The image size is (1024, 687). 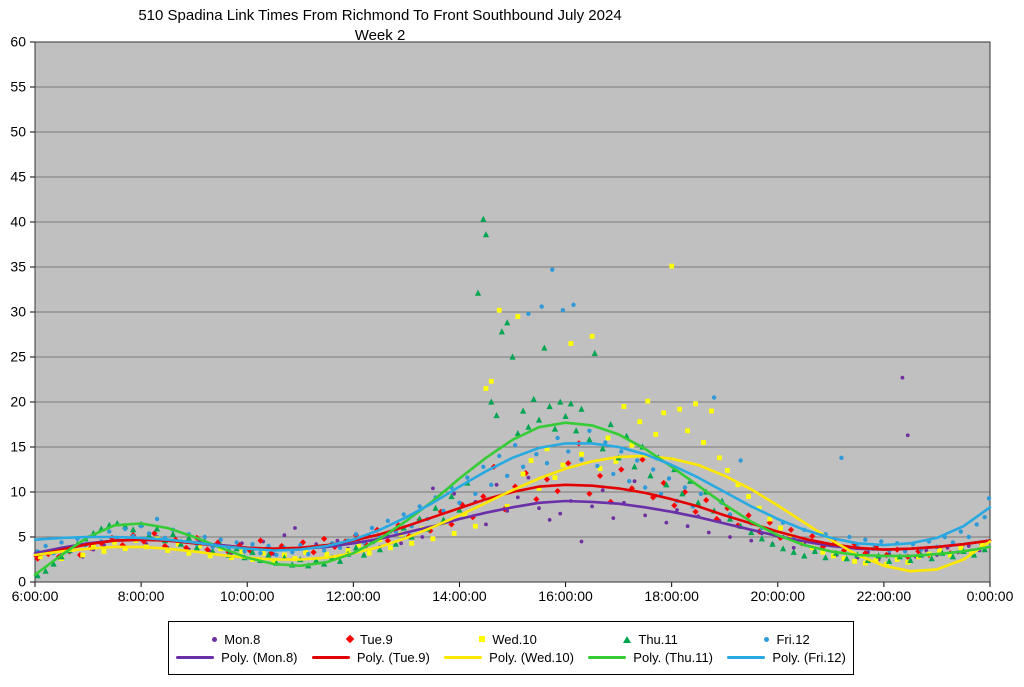 What do you see at coordinates (376, 639) in the screenshot?
I see `legend-label-tue9: Tue.9` at bounding box center [376, 639].